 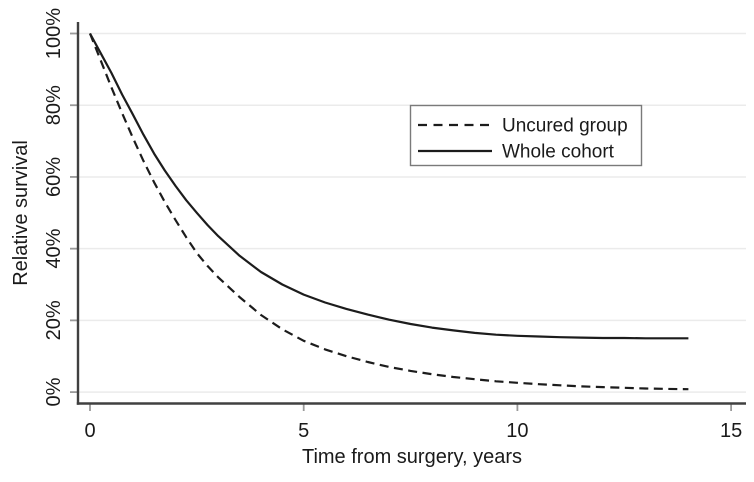 What do you see at coordinates (54, 320) in the screenshot?
I see `y-tick-label: 20%` at bounding box center [54, 320].